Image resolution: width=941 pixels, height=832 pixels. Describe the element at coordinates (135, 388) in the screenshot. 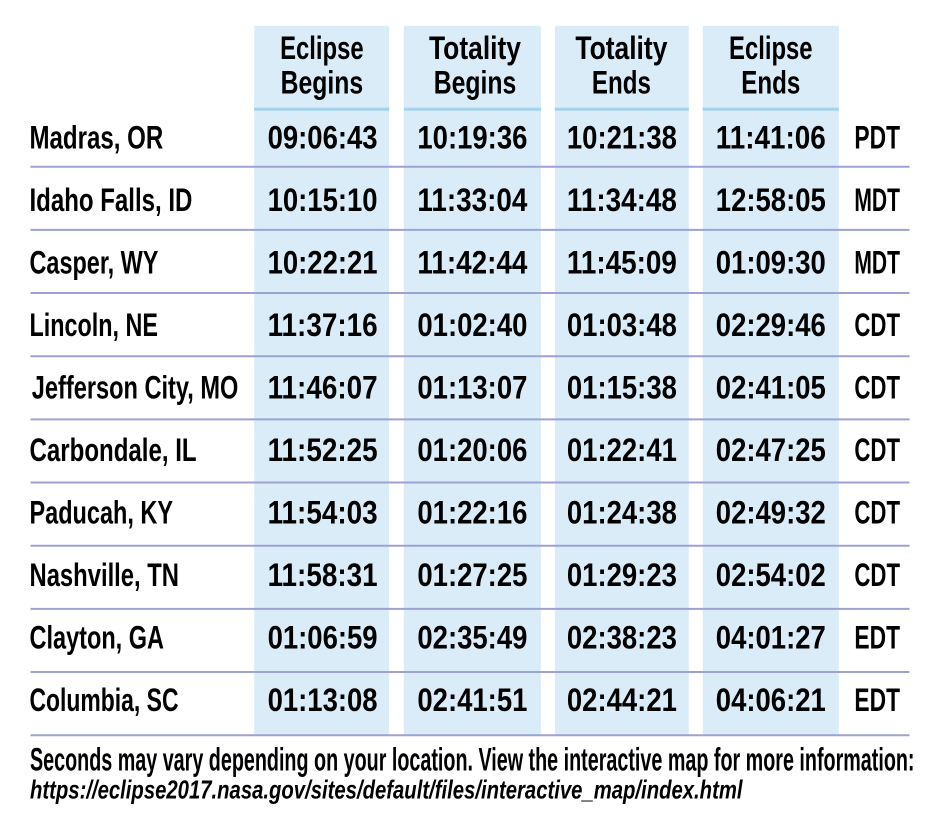

I see `svg-text: Jefferson City, MO` at that location.